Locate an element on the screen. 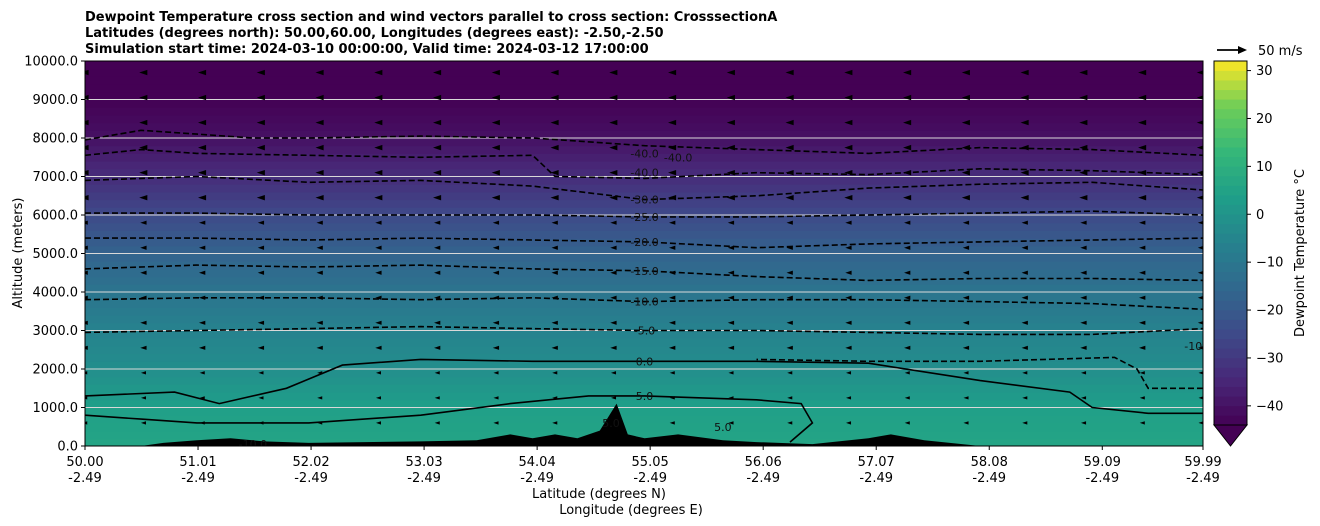 The image size is (1320, 526). colorbar-frame is located at coordinates (1230, 243).